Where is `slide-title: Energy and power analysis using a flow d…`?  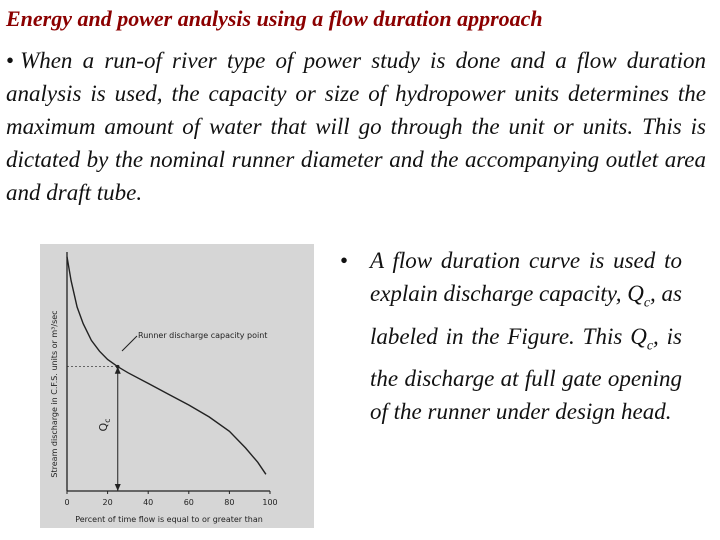 slide-title: Energy and power analysis using a flow d… is located at coordinates (274, 18).